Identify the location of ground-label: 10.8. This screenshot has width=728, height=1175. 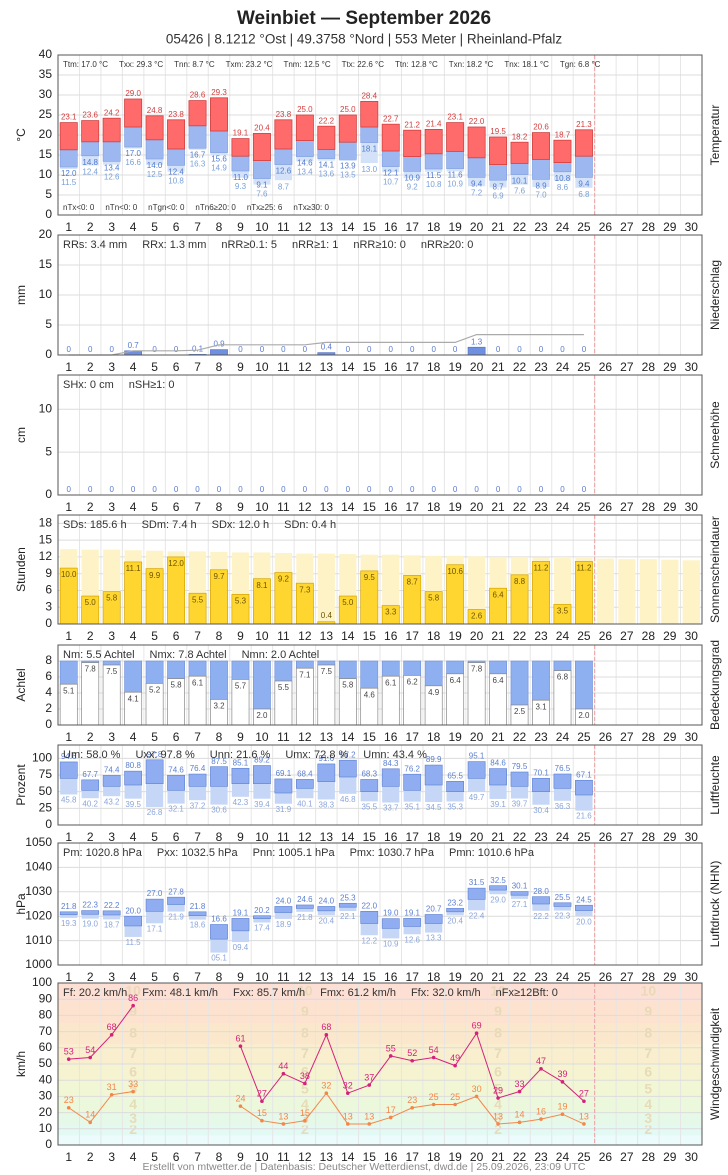
(434, 184).